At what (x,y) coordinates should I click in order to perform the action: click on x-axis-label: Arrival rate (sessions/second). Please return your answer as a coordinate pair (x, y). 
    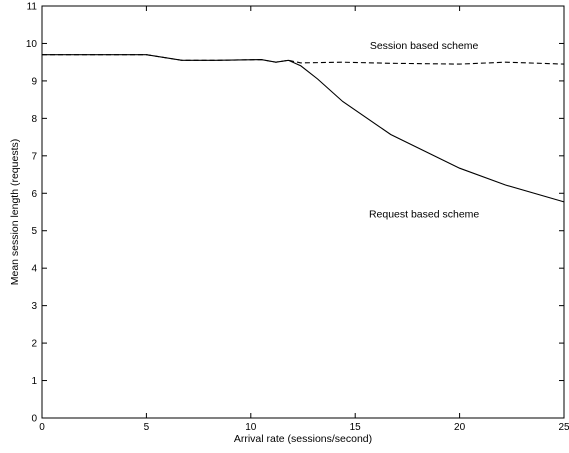
    Looking at the image, I should click on (303, 439).